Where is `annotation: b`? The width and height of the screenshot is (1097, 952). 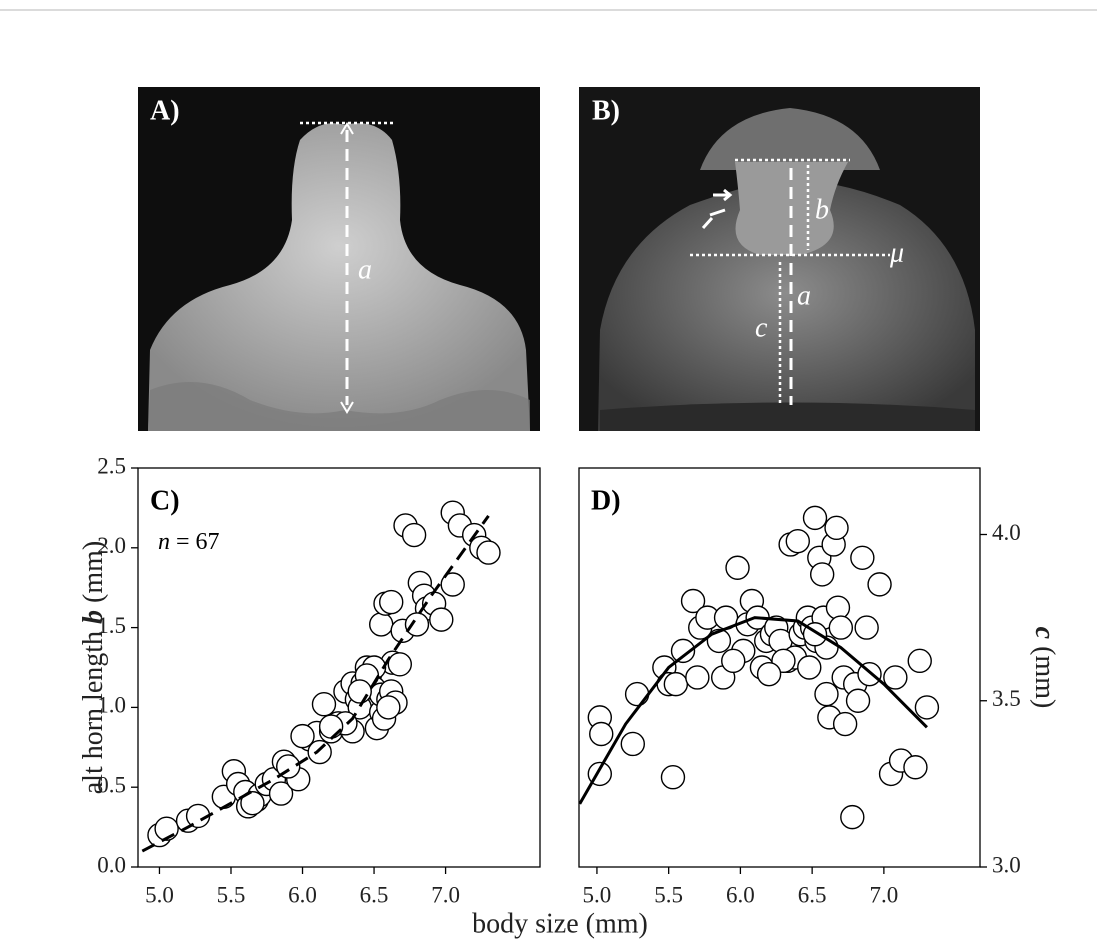 annotation: b is located at coordinates (822, 209).